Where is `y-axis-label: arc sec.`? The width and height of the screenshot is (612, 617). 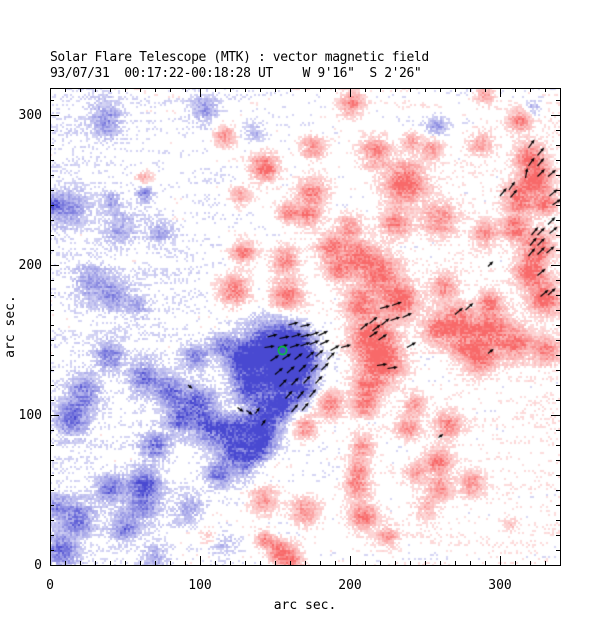 y-axis-label: arc sec. is located at coordinates (10, 326).